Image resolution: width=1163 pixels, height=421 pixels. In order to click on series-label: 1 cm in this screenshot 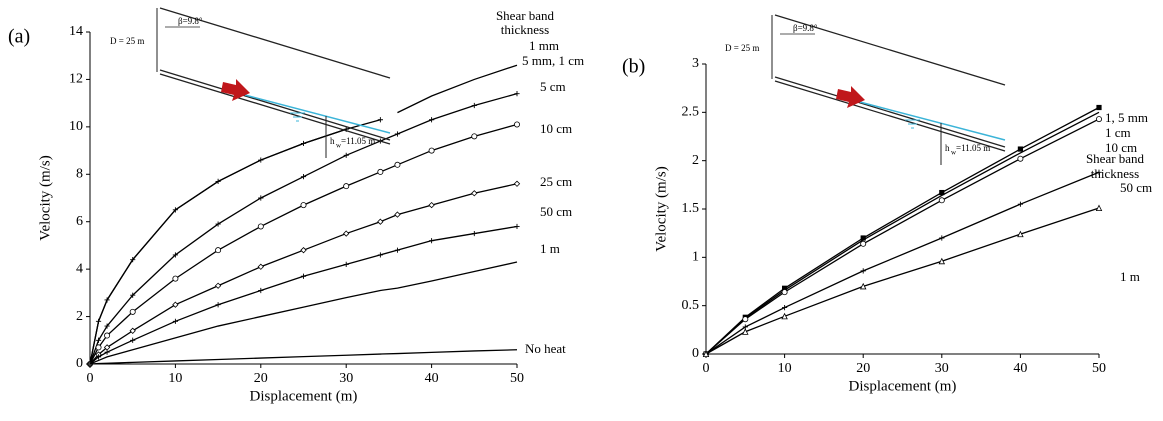, I will do `click(1118, 132)`.